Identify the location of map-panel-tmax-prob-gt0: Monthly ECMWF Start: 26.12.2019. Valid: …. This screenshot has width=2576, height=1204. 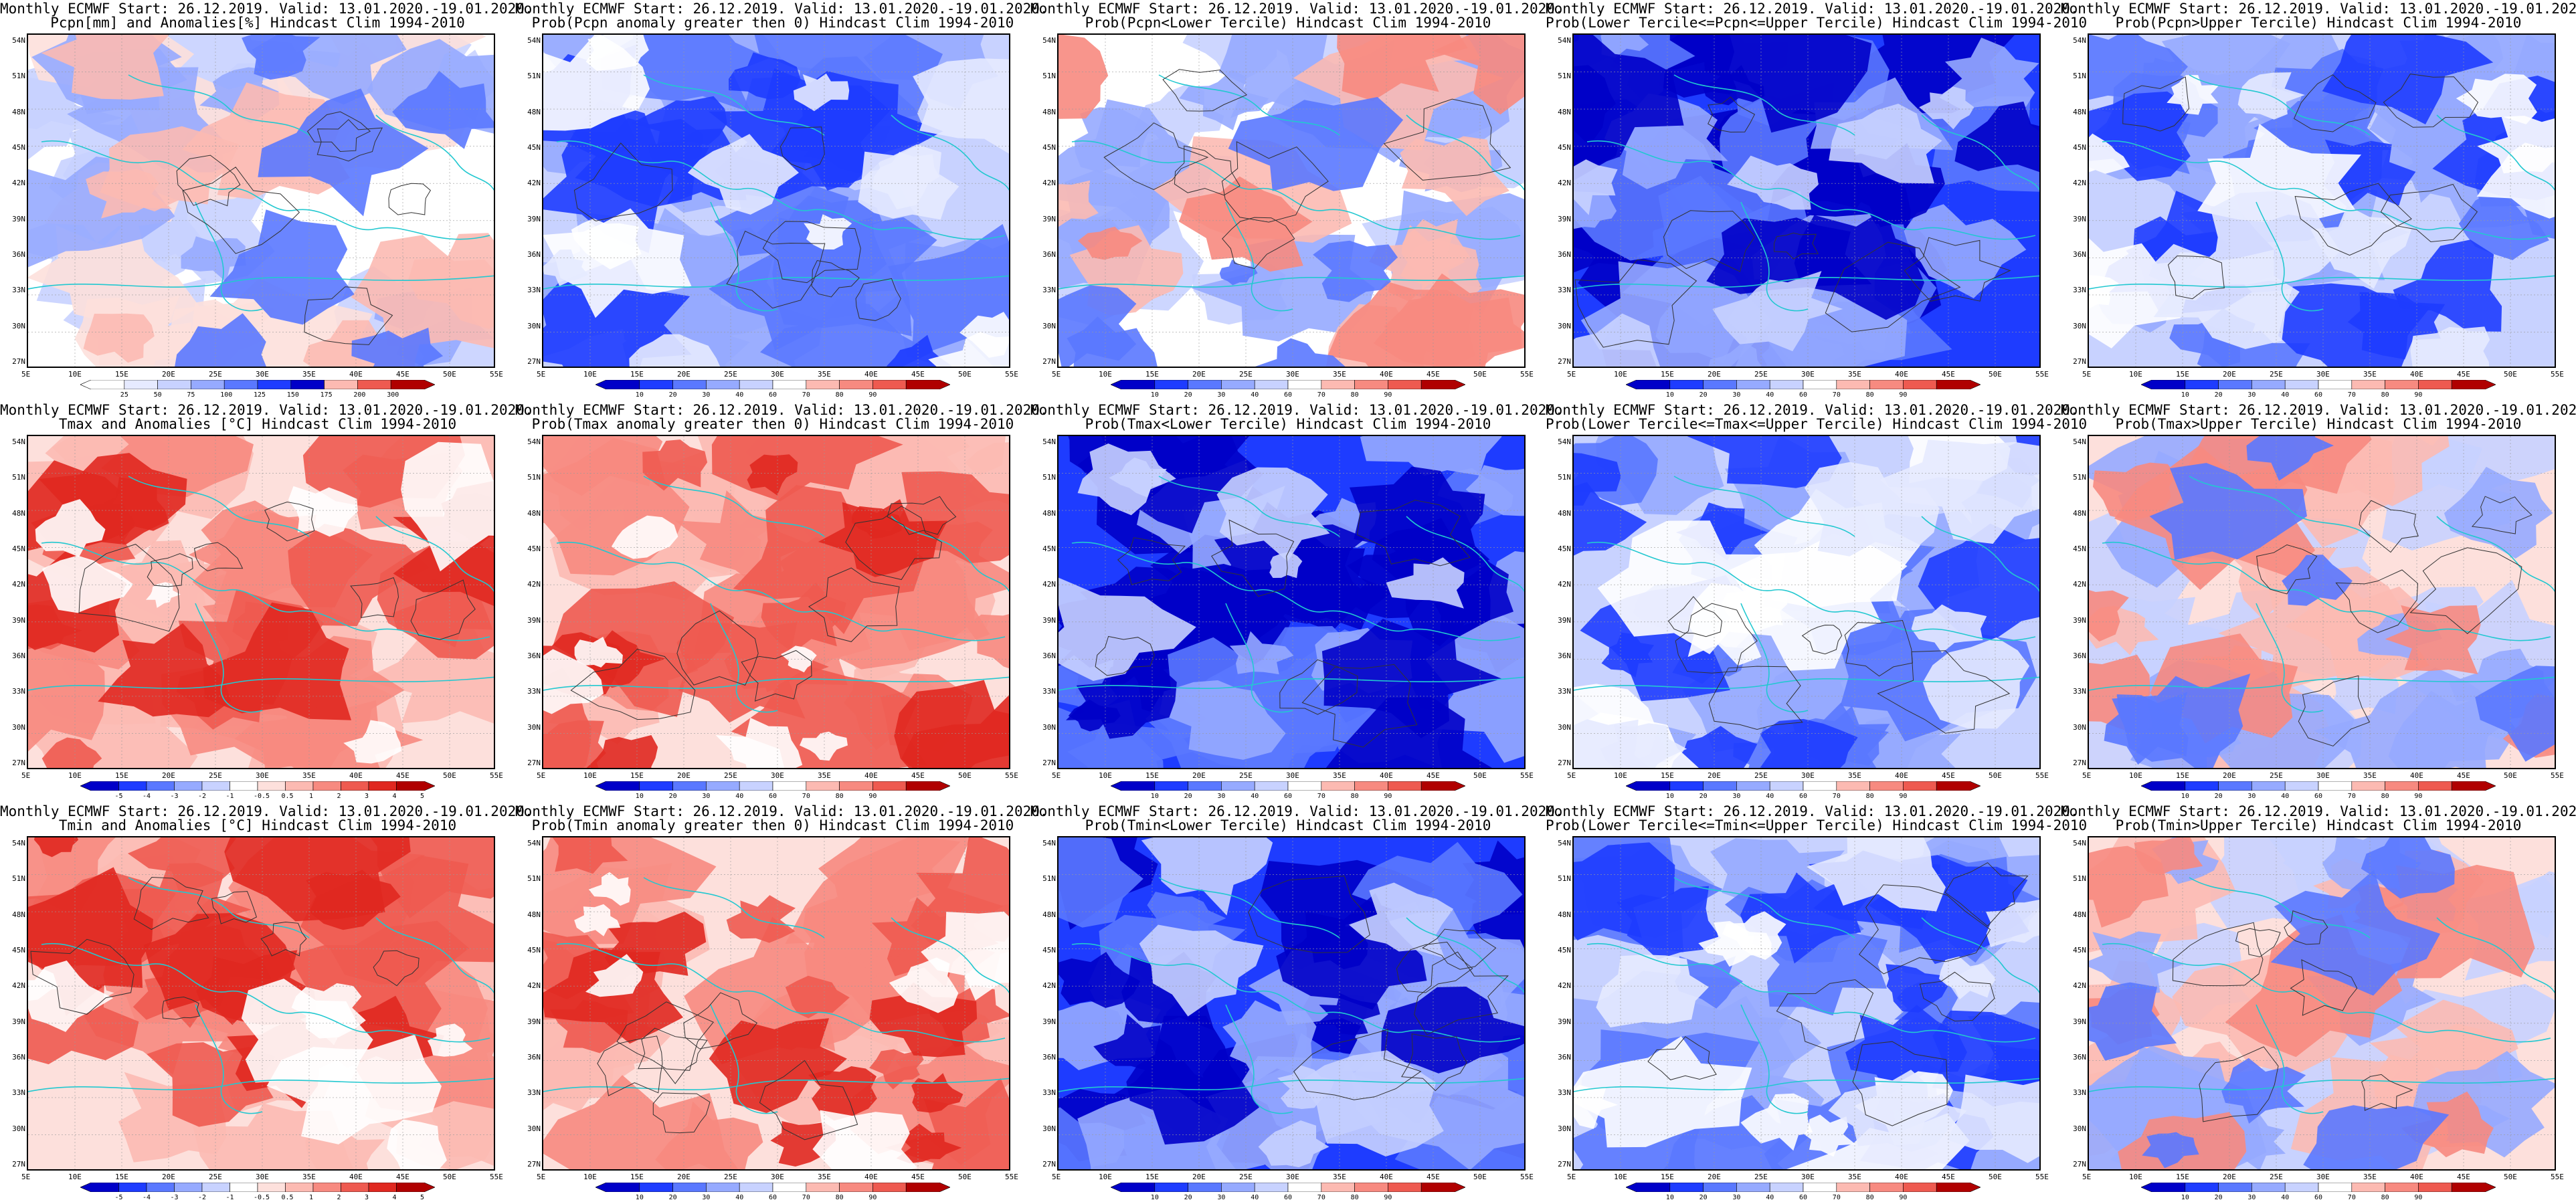
(782, 602).